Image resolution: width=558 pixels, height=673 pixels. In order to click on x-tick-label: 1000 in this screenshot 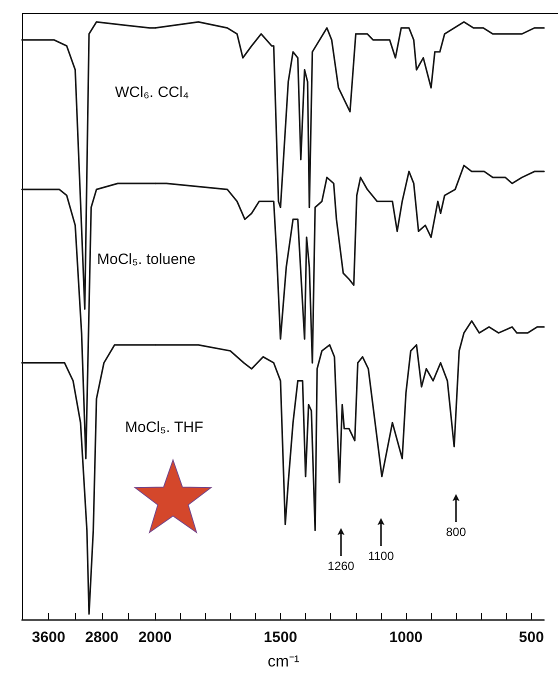, I will do `click(406, 637)`.